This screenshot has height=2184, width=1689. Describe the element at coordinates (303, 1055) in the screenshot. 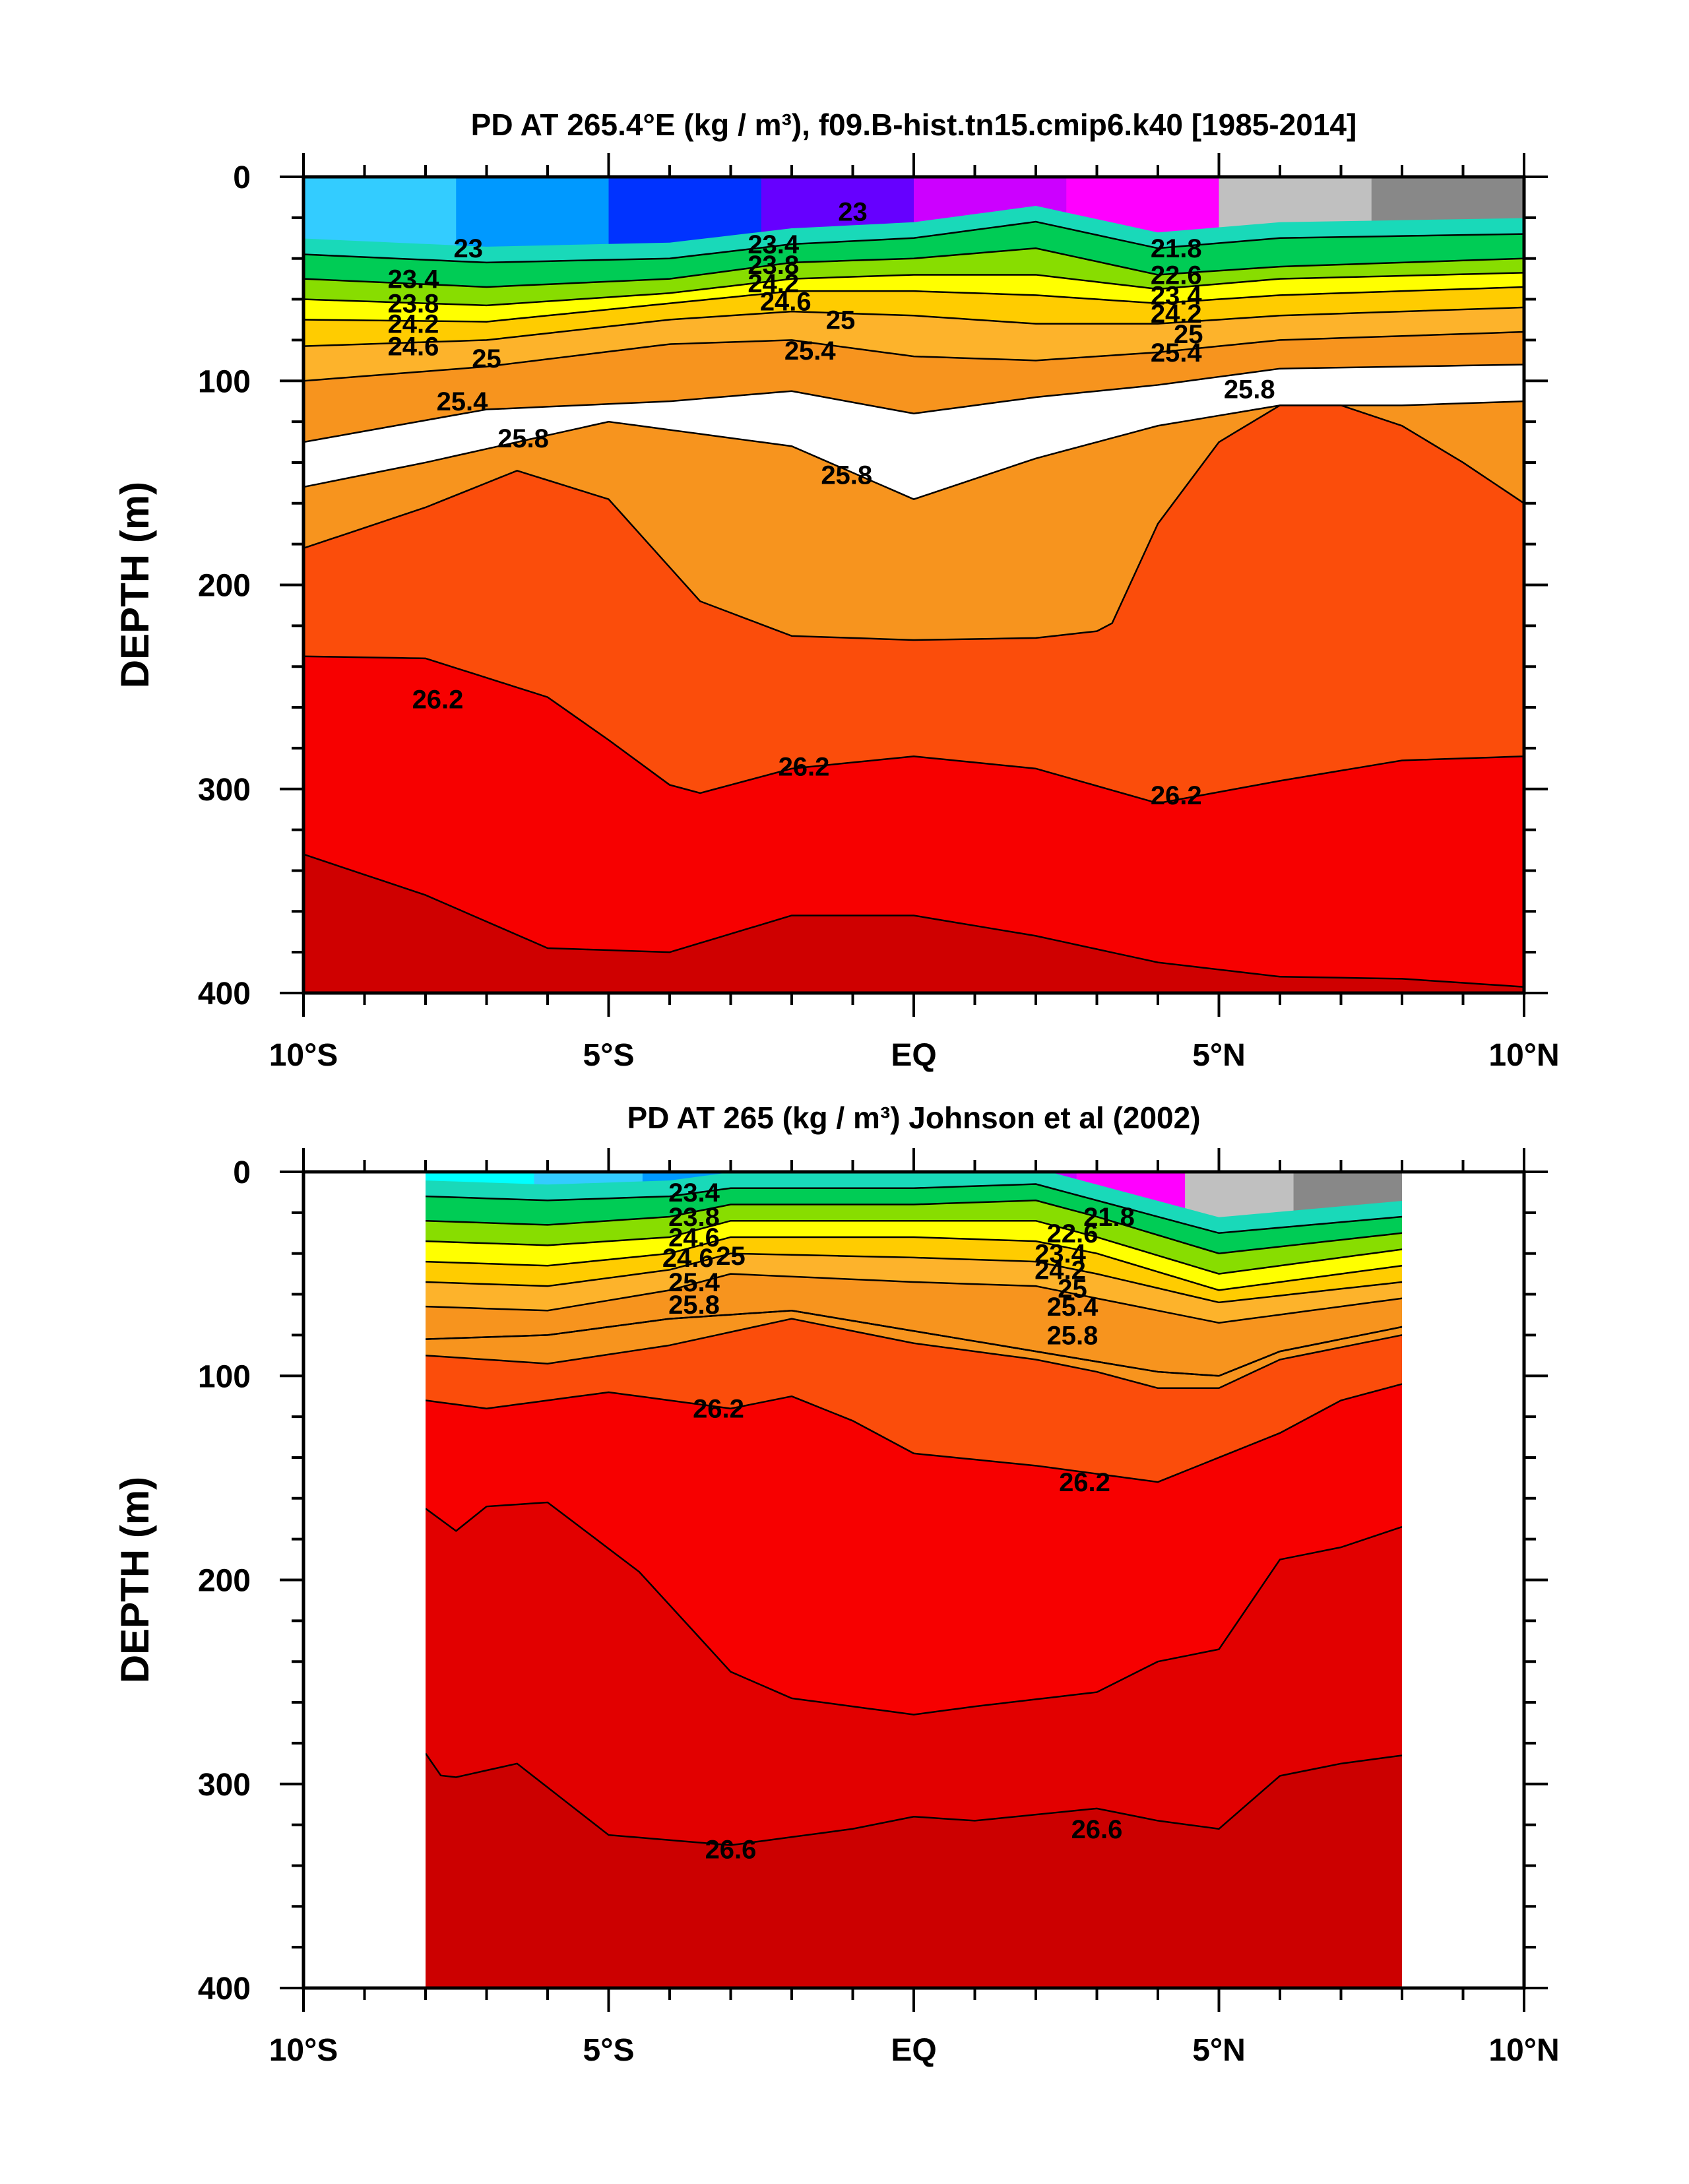

I see `x-tick-label: 10°S` at that location.